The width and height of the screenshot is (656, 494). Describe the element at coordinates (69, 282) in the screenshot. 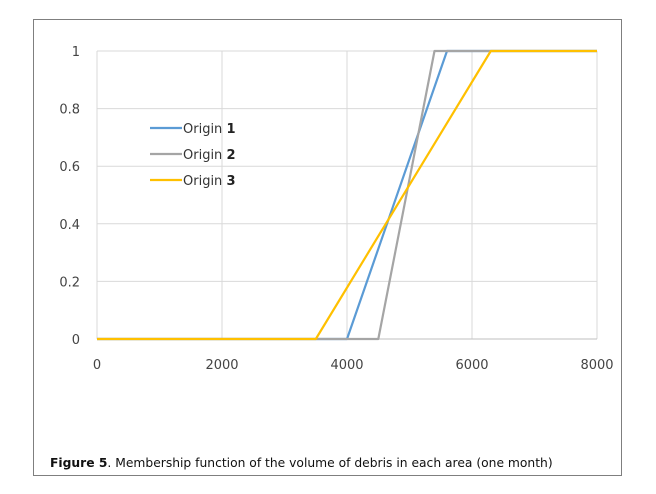

I see `y-tick-label: 0.2` at that location.